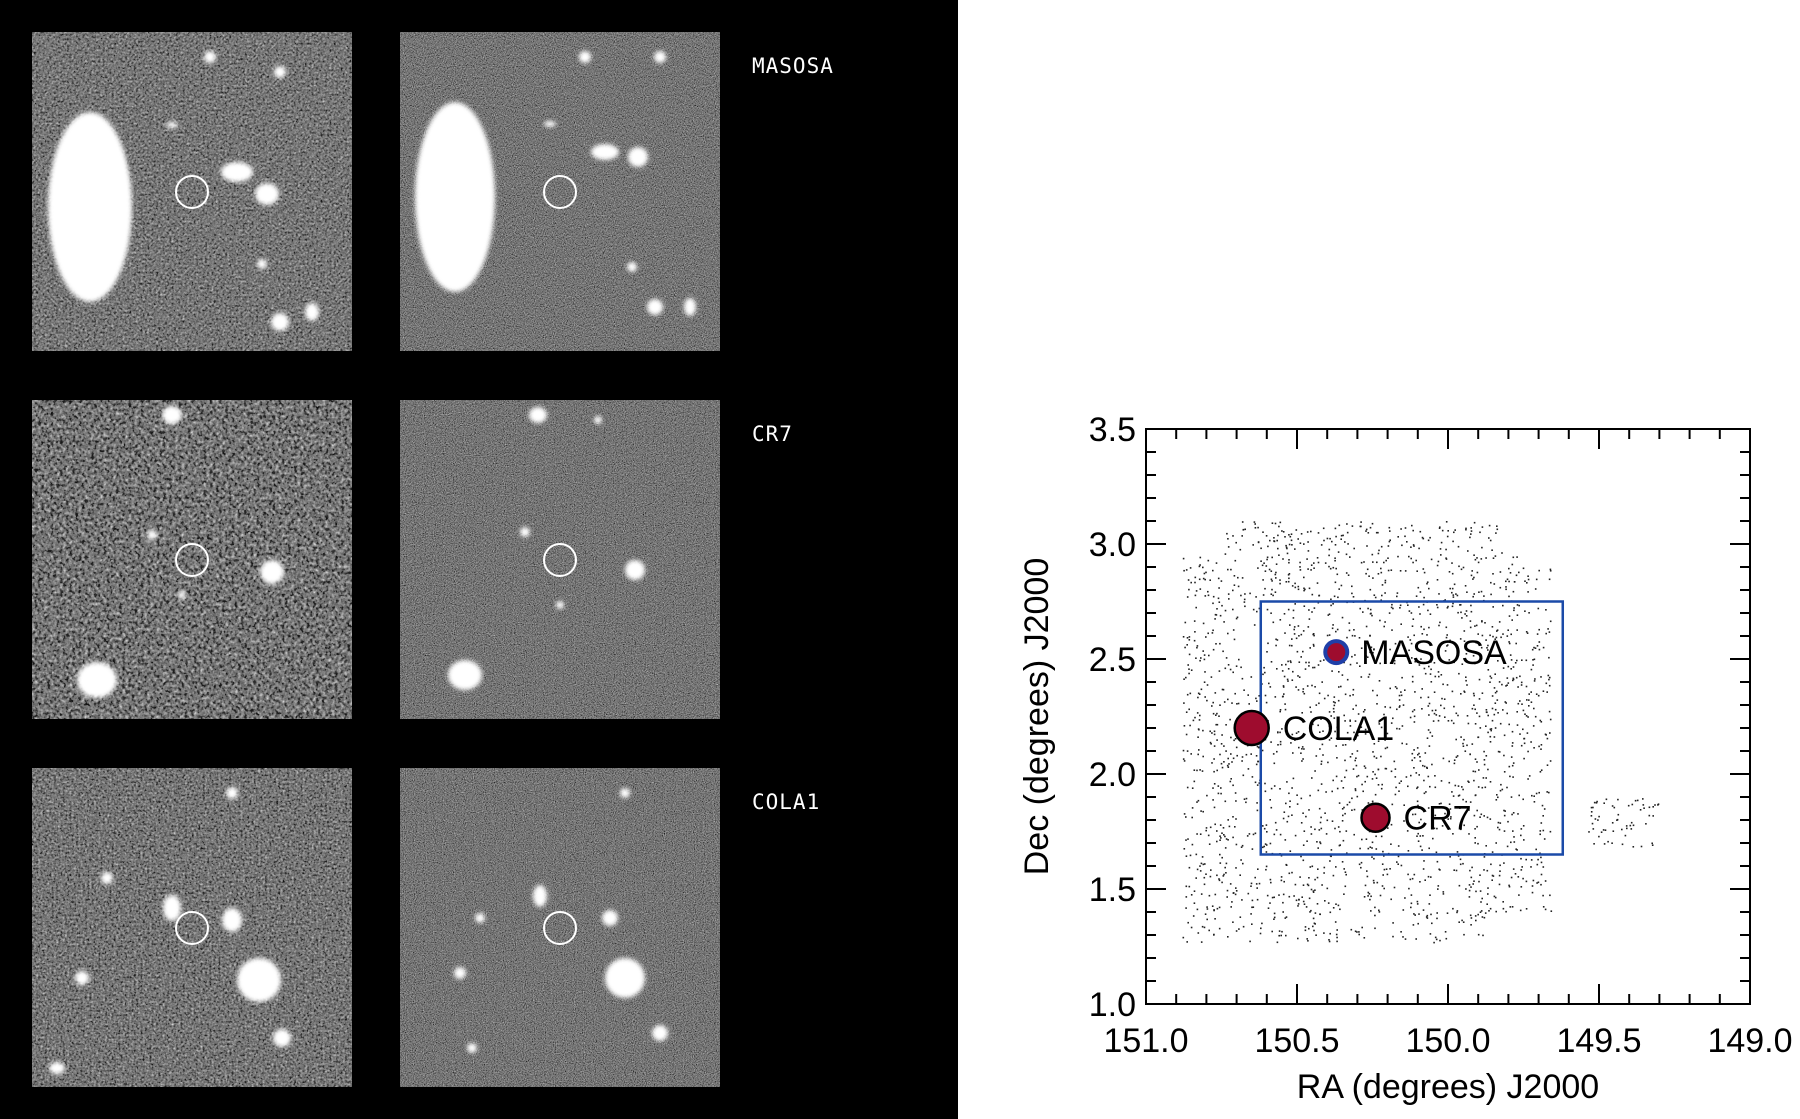  Describe the element at coordinates (1339, 729) in the screenshot. I see `object-label: COLA1` at that location.